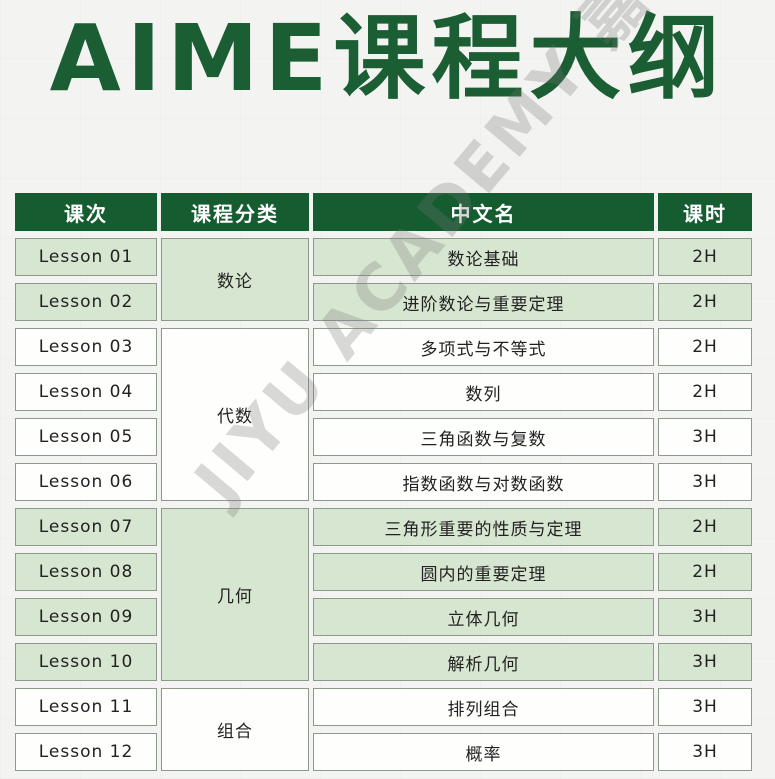 This screenshot has height=779, width=775. Describe the element at coordinates (483, 347) in the screenshot. I see `chinese-name-cell: 多项式与不等式` at that location.